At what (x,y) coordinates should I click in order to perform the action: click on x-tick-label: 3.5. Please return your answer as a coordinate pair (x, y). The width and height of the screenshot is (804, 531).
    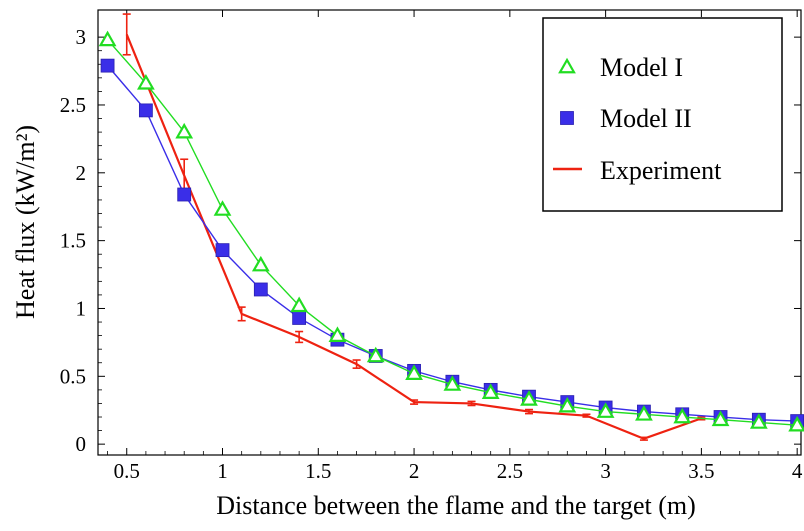
    Looking at the image, I should click on (701, 471).